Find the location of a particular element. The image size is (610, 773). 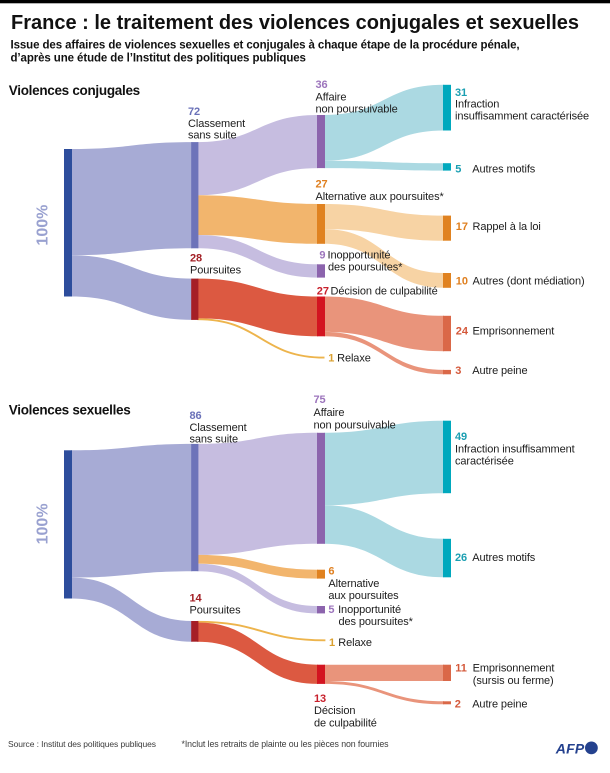

svg-text: 86 is located at coordinates (196, 416).